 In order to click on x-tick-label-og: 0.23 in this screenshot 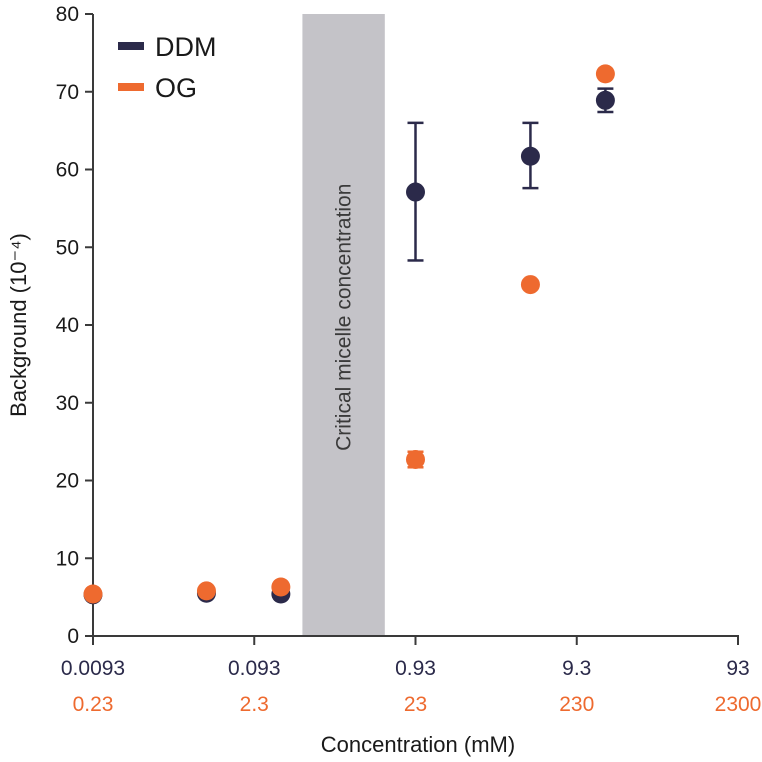, I will do `click(93, 704)`.